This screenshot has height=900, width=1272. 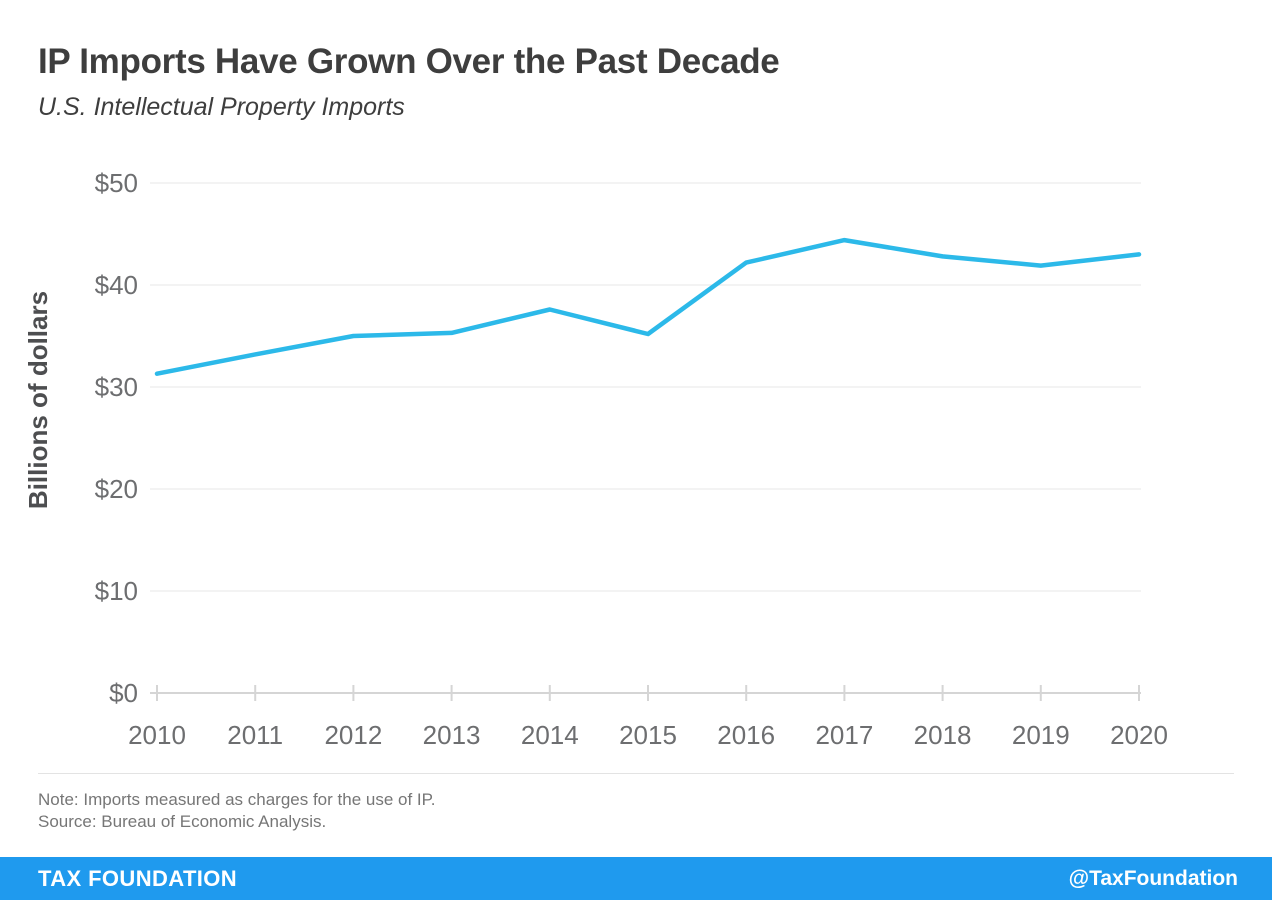 I want to click on chart-subtitle: U.S. Intellectual Property Imports, so click(x=221, y=107).